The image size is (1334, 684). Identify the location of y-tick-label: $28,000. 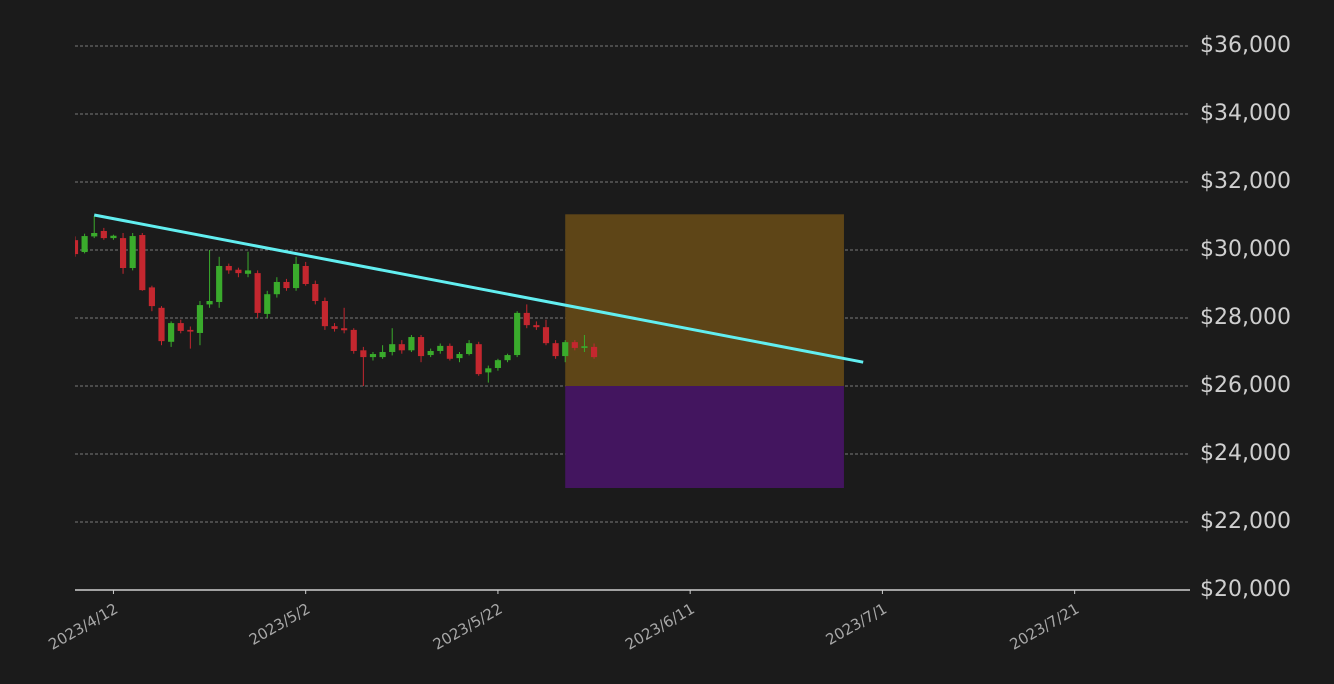
(1245, 317).